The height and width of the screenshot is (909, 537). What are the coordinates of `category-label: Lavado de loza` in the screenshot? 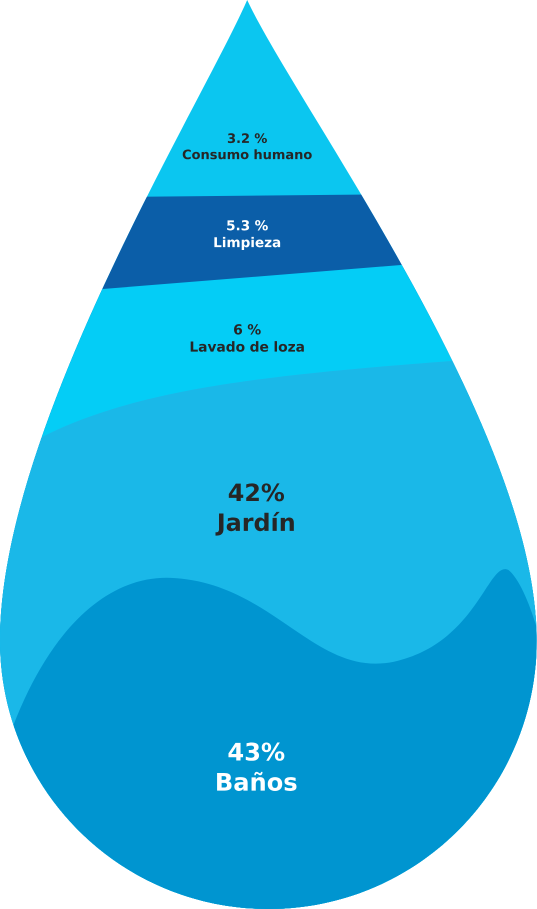 It's located at (247, 346).